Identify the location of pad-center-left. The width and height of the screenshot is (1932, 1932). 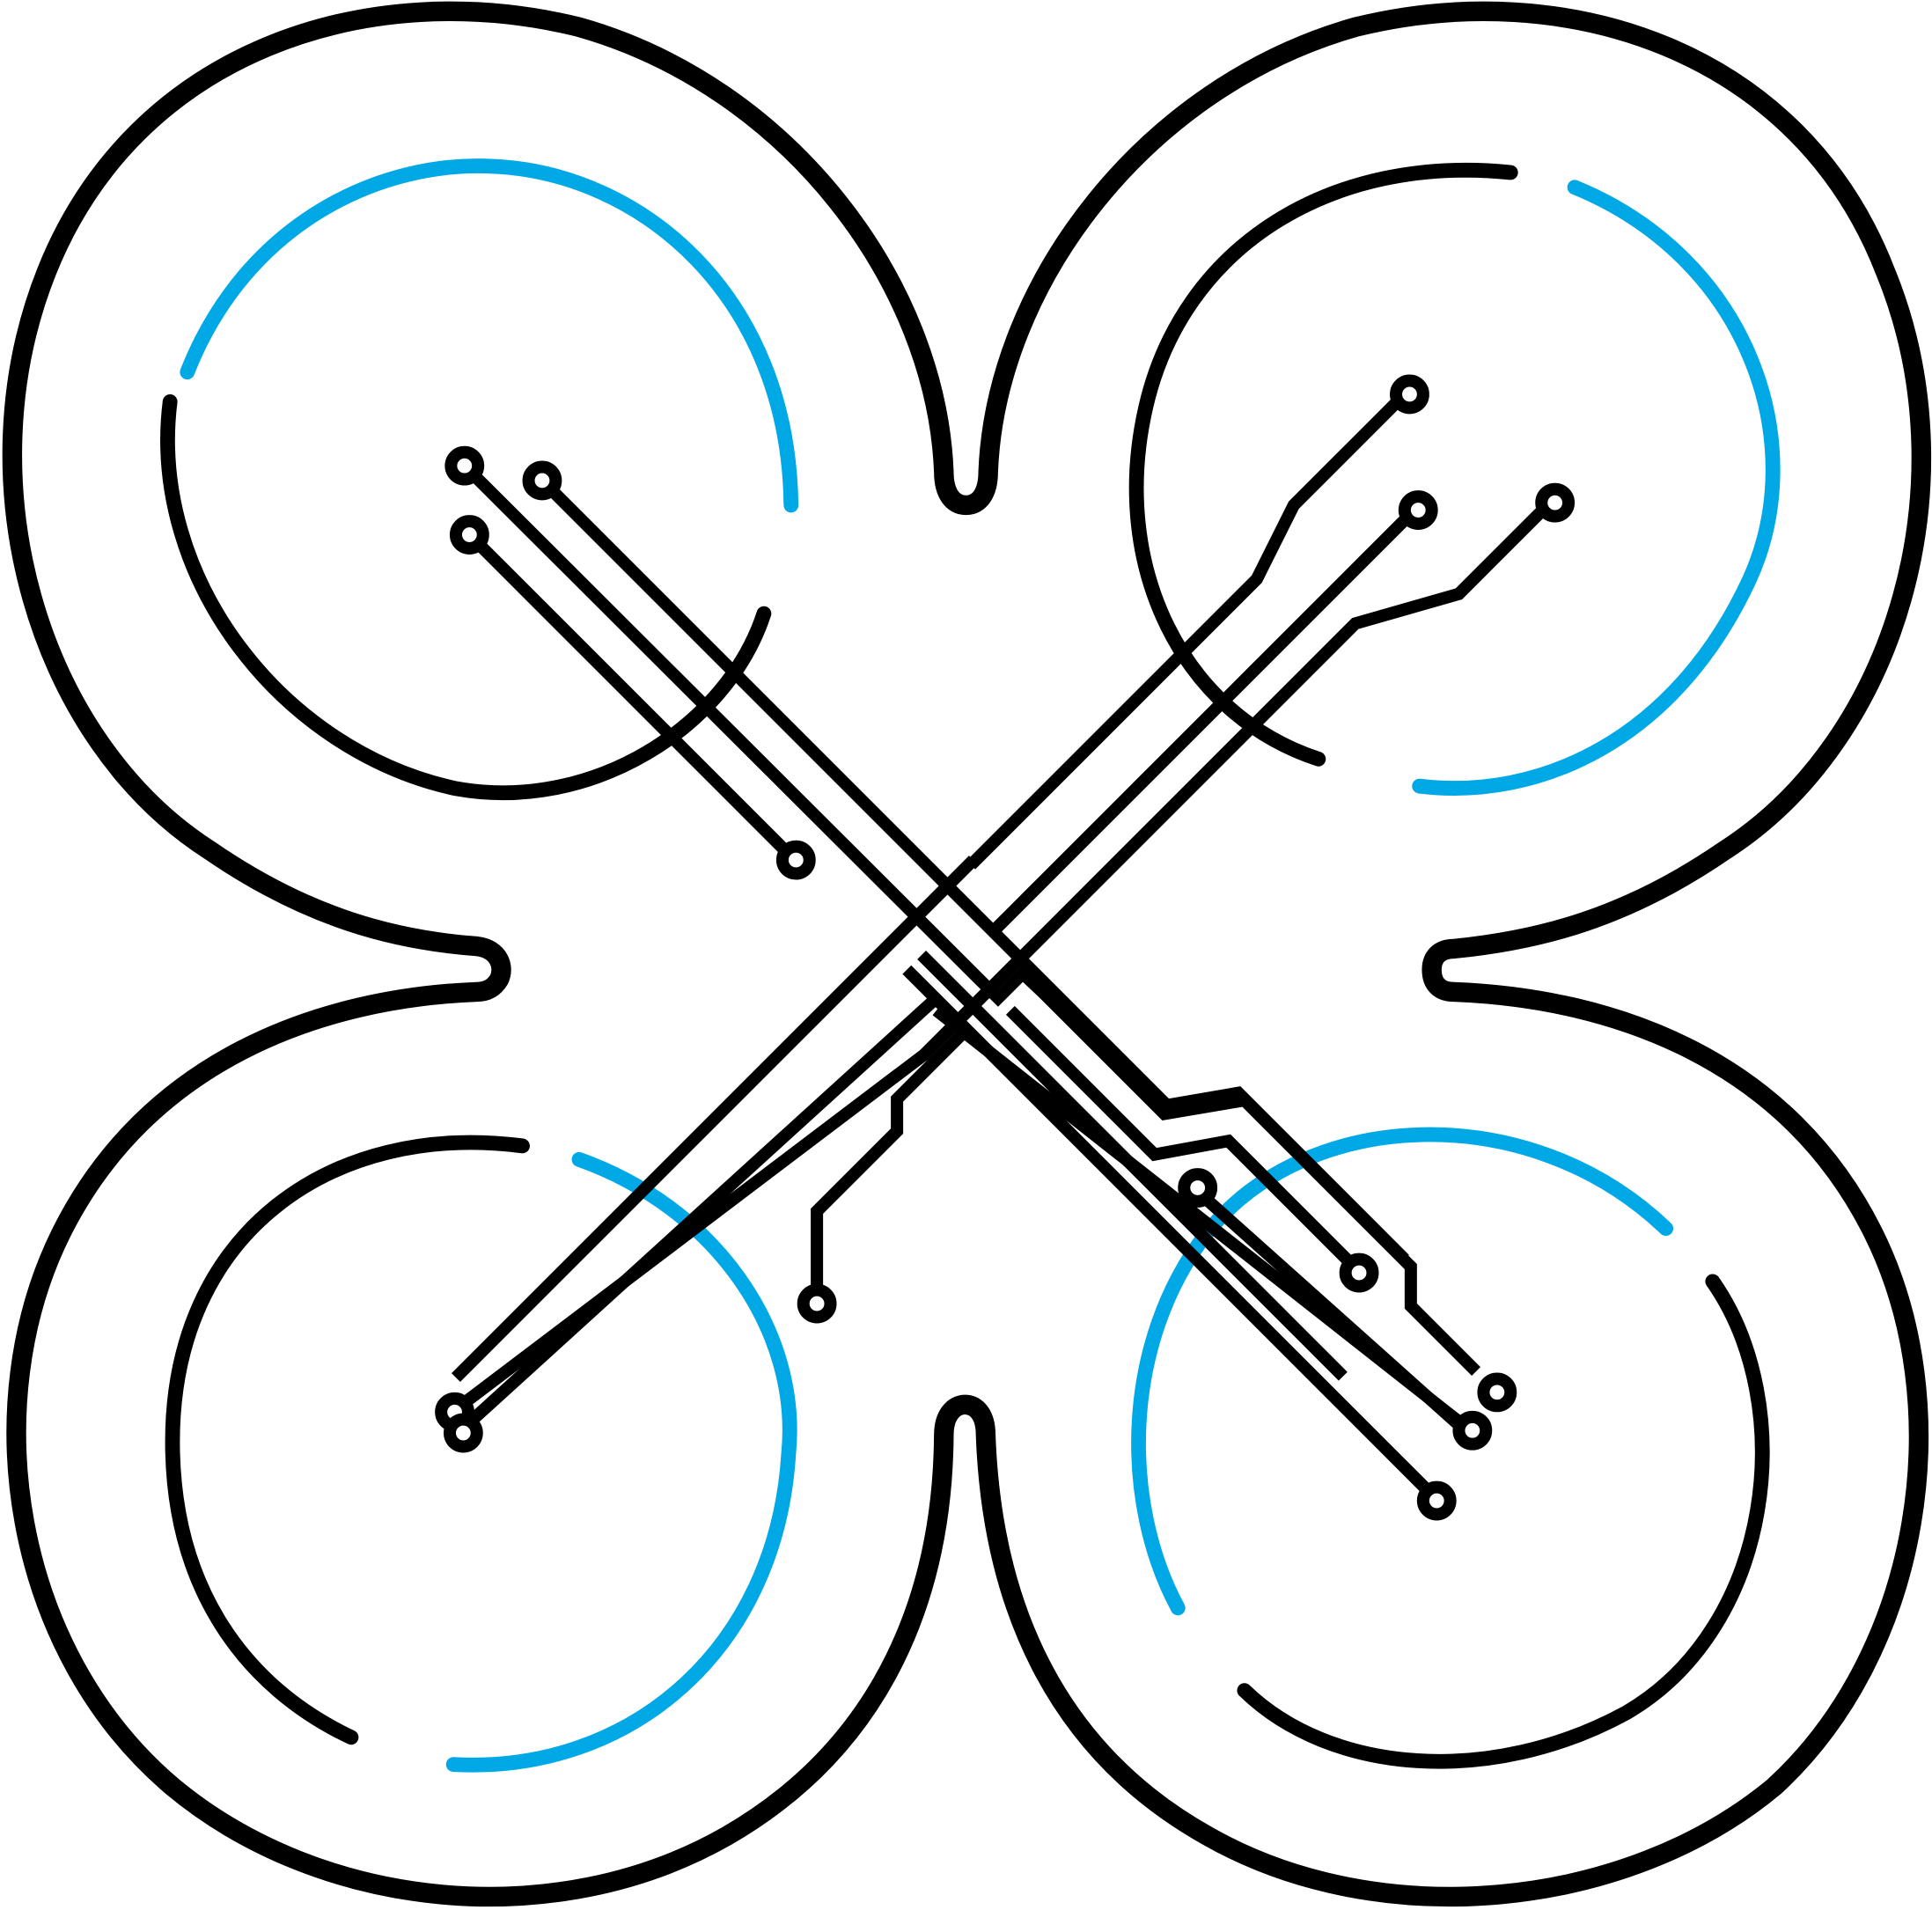
(795, 860).